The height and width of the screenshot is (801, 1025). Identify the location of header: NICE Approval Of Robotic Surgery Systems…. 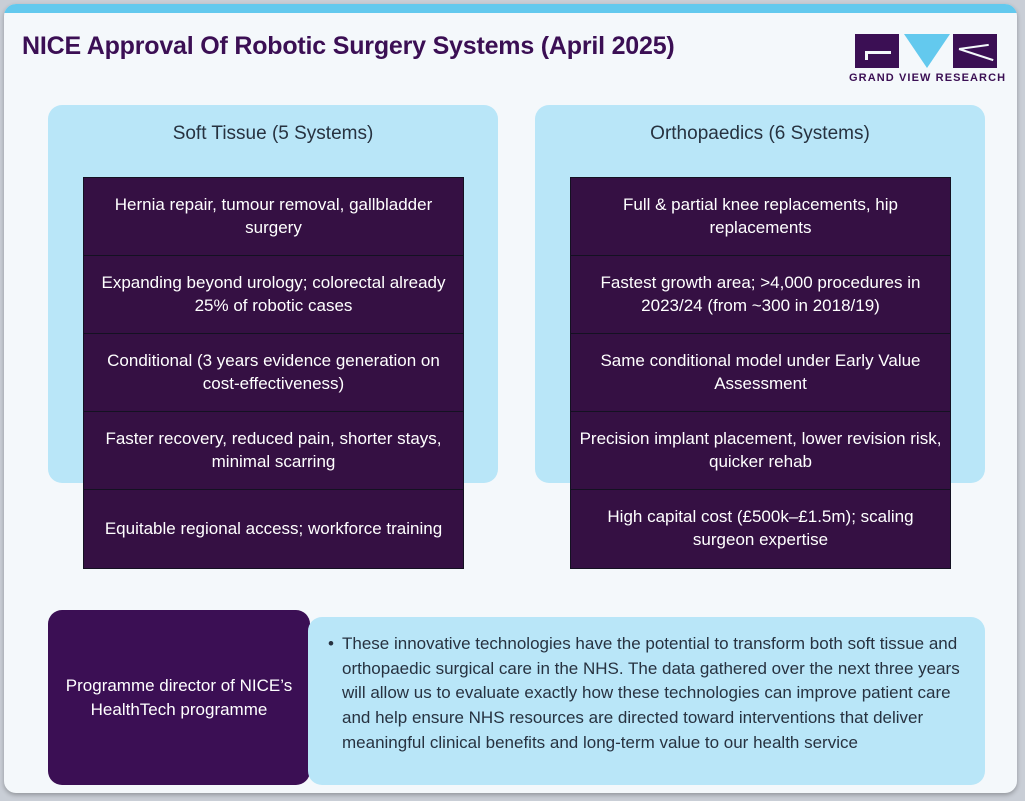
(510, 52).